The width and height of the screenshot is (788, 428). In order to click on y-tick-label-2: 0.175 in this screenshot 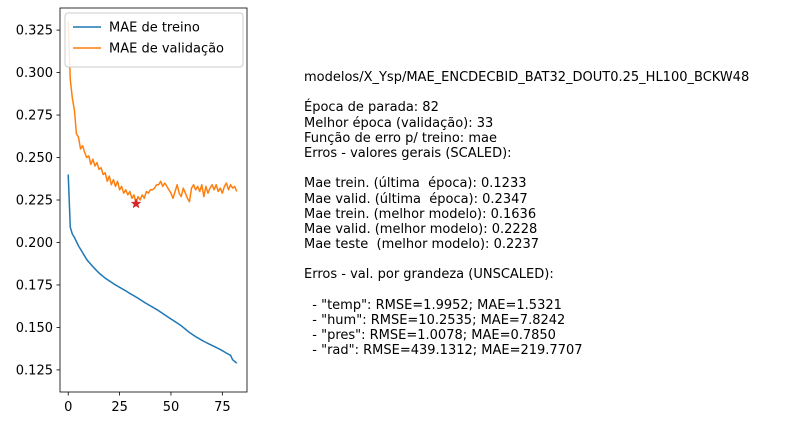, I will do `click(34, 285)`.